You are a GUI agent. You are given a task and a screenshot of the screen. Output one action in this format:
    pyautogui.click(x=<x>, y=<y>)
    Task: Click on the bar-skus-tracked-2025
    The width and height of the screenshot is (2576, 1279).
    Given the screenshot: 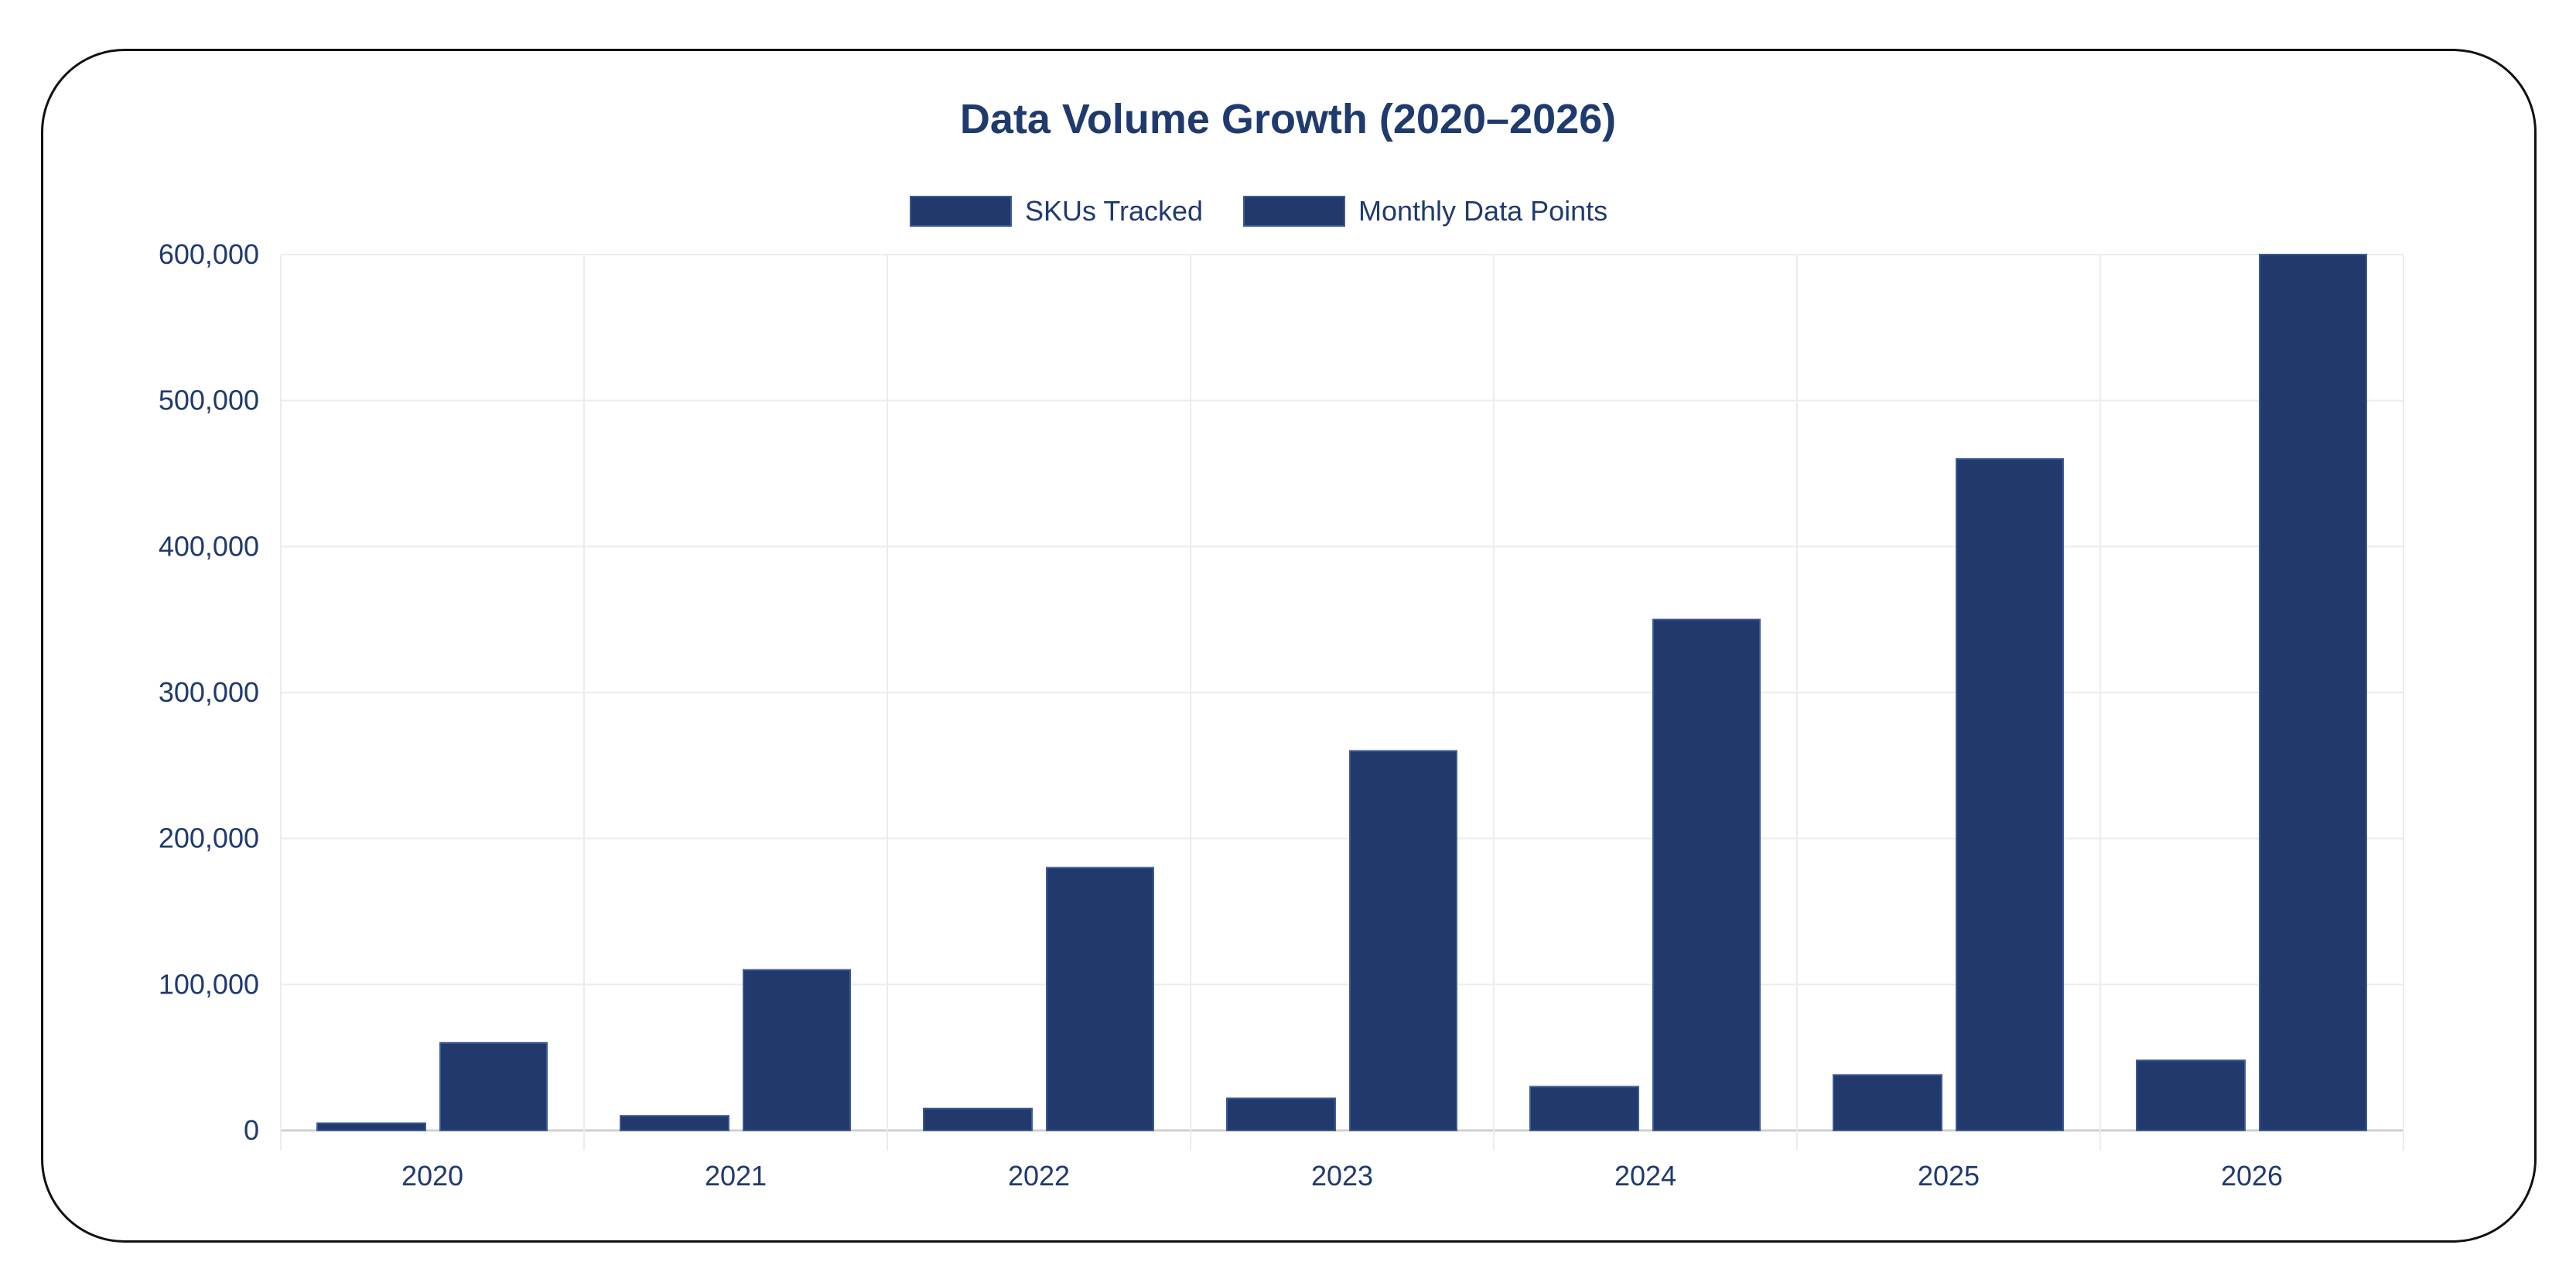 What is the action you would take?
    pyautogui.click(x=1887, y=1102)
    